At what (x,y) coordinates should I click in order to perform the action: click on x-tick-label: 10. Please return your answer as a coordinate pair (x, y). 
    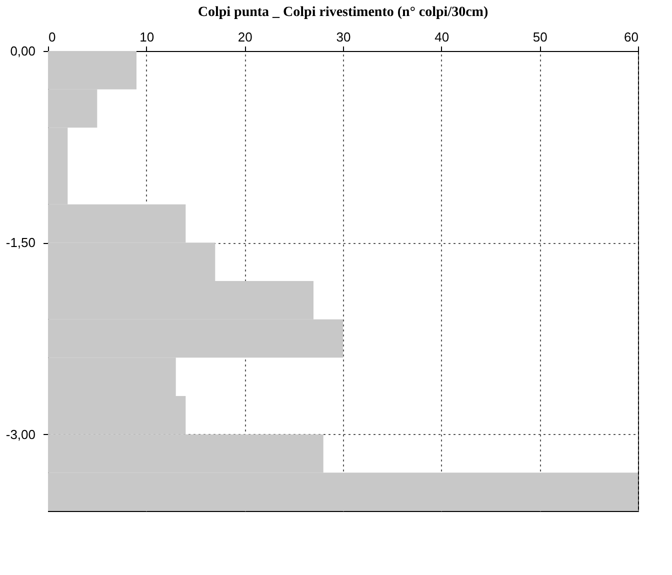
    Looking at the image, I should click on (147, 37).